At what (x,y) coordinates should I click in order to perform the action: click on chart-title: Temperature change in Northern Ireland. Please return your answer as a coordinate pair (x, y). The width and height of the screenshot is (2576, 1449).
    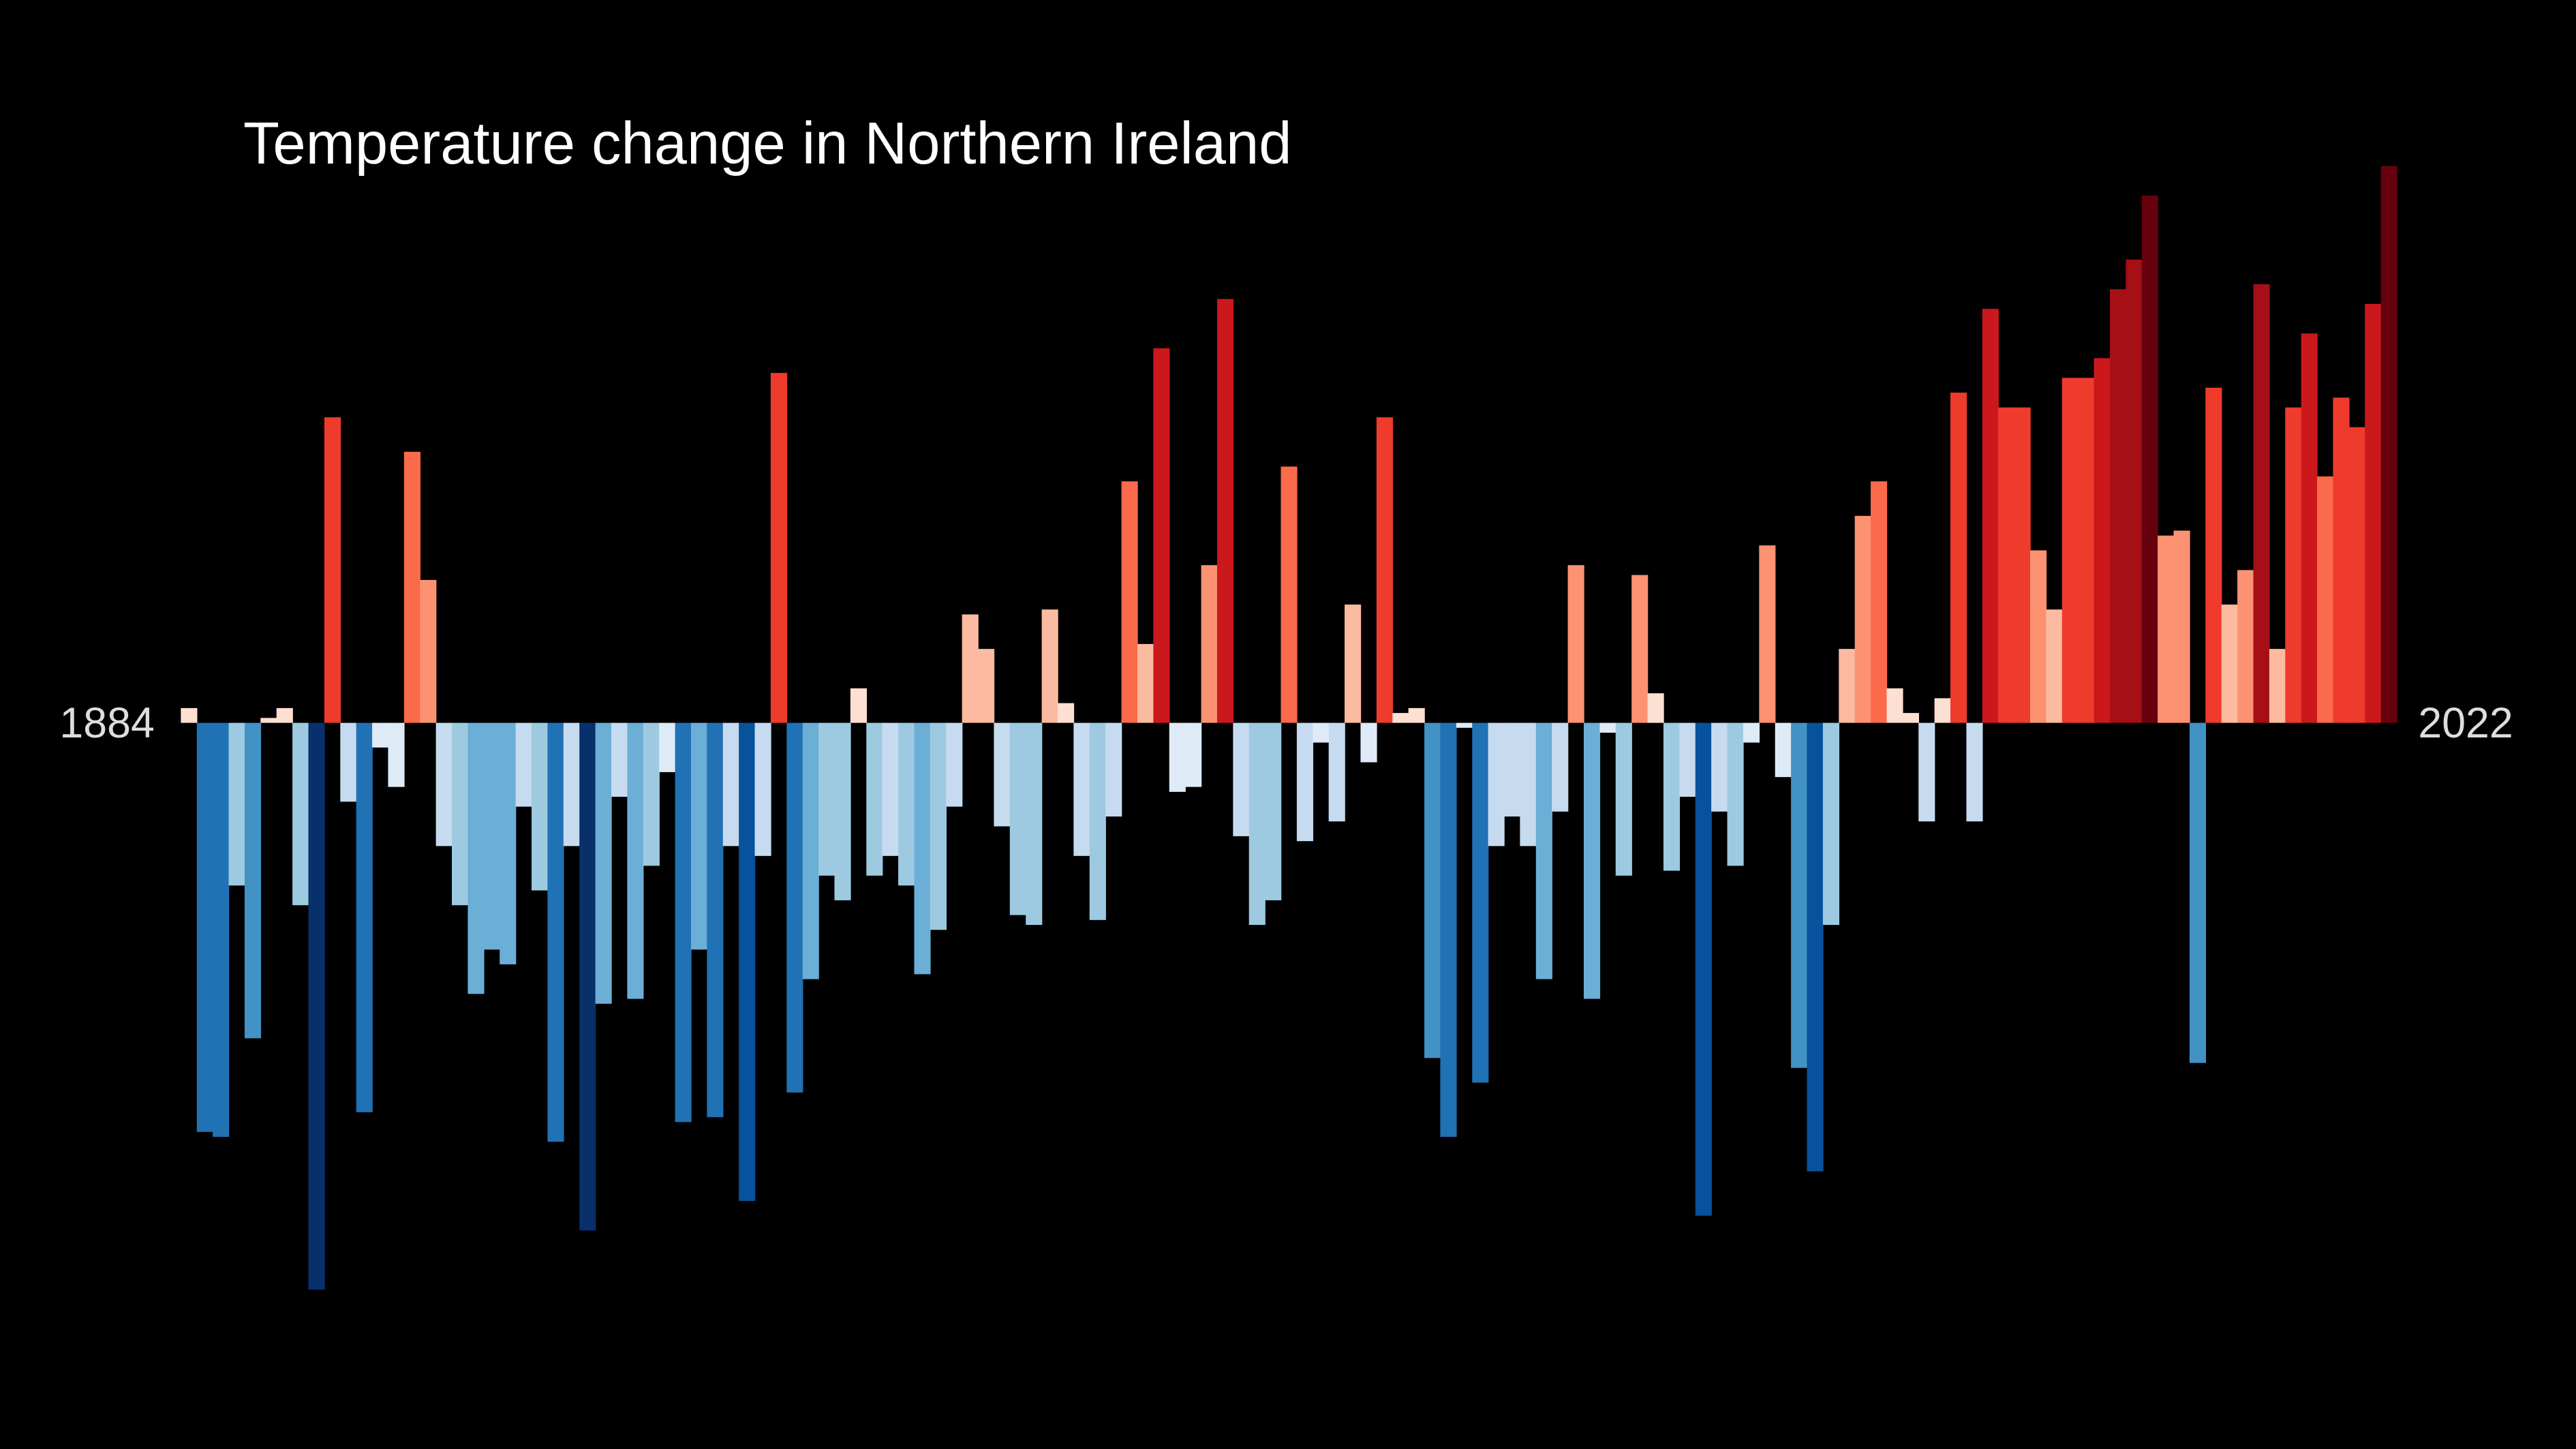
    Looking at the image, I should click on (767, 144).